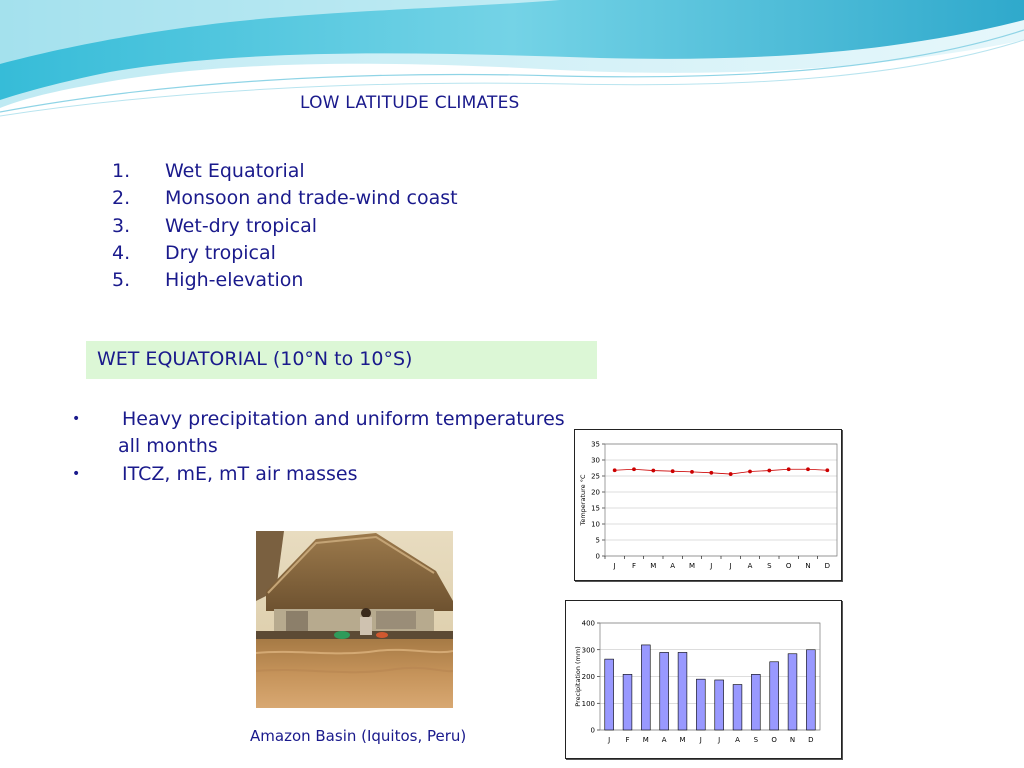 The image size is (1024, 768). I want to click on list-item: 2. Monsoon and trade-wind coast, so click(285, 198).